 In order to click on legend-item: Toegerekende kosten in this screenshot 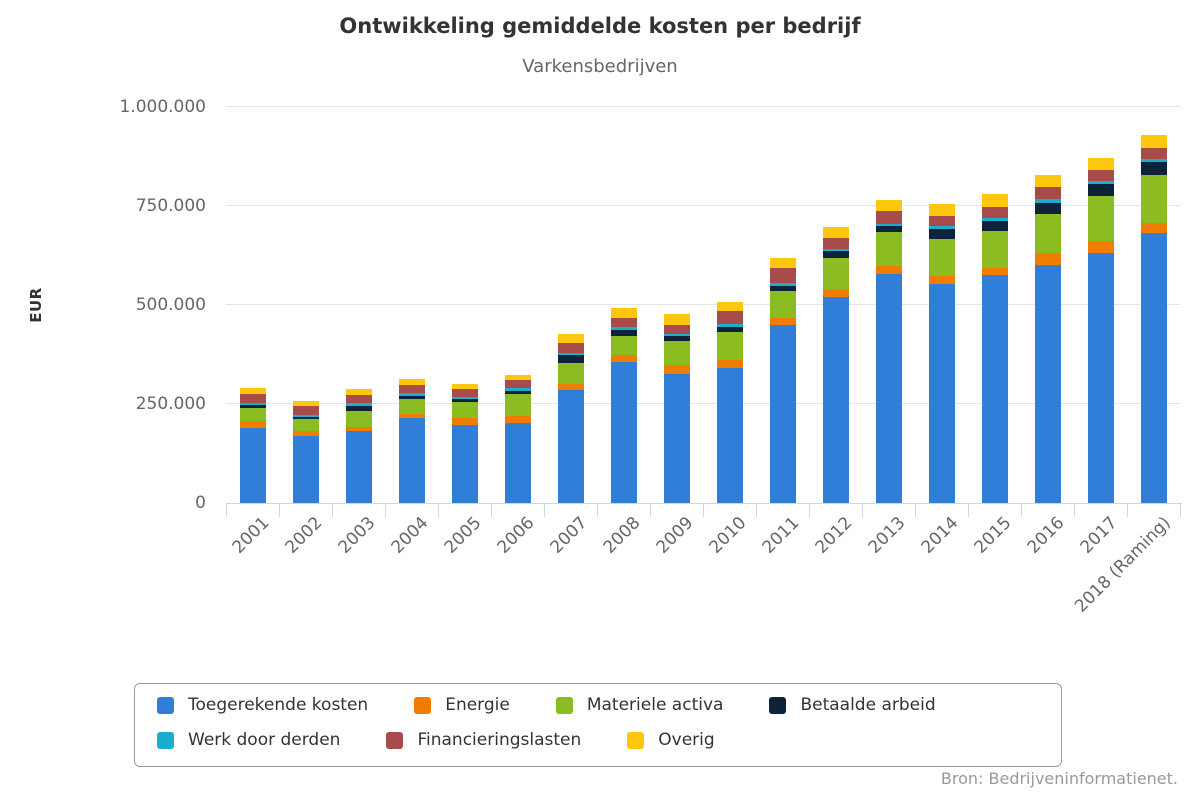, I will do `click(262, 705)`.